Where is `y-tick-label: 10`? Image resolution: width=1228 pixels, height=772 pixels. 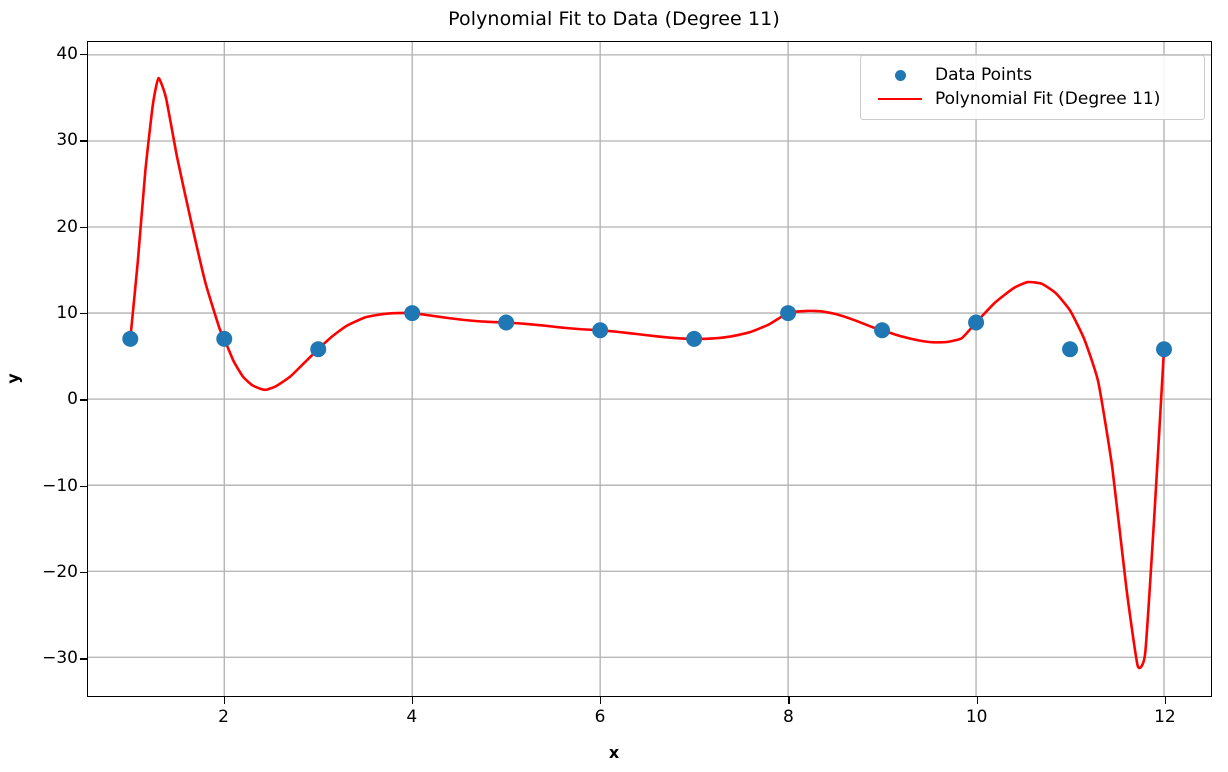 y-tick-label: 10 is located at coordinates (67, 312).